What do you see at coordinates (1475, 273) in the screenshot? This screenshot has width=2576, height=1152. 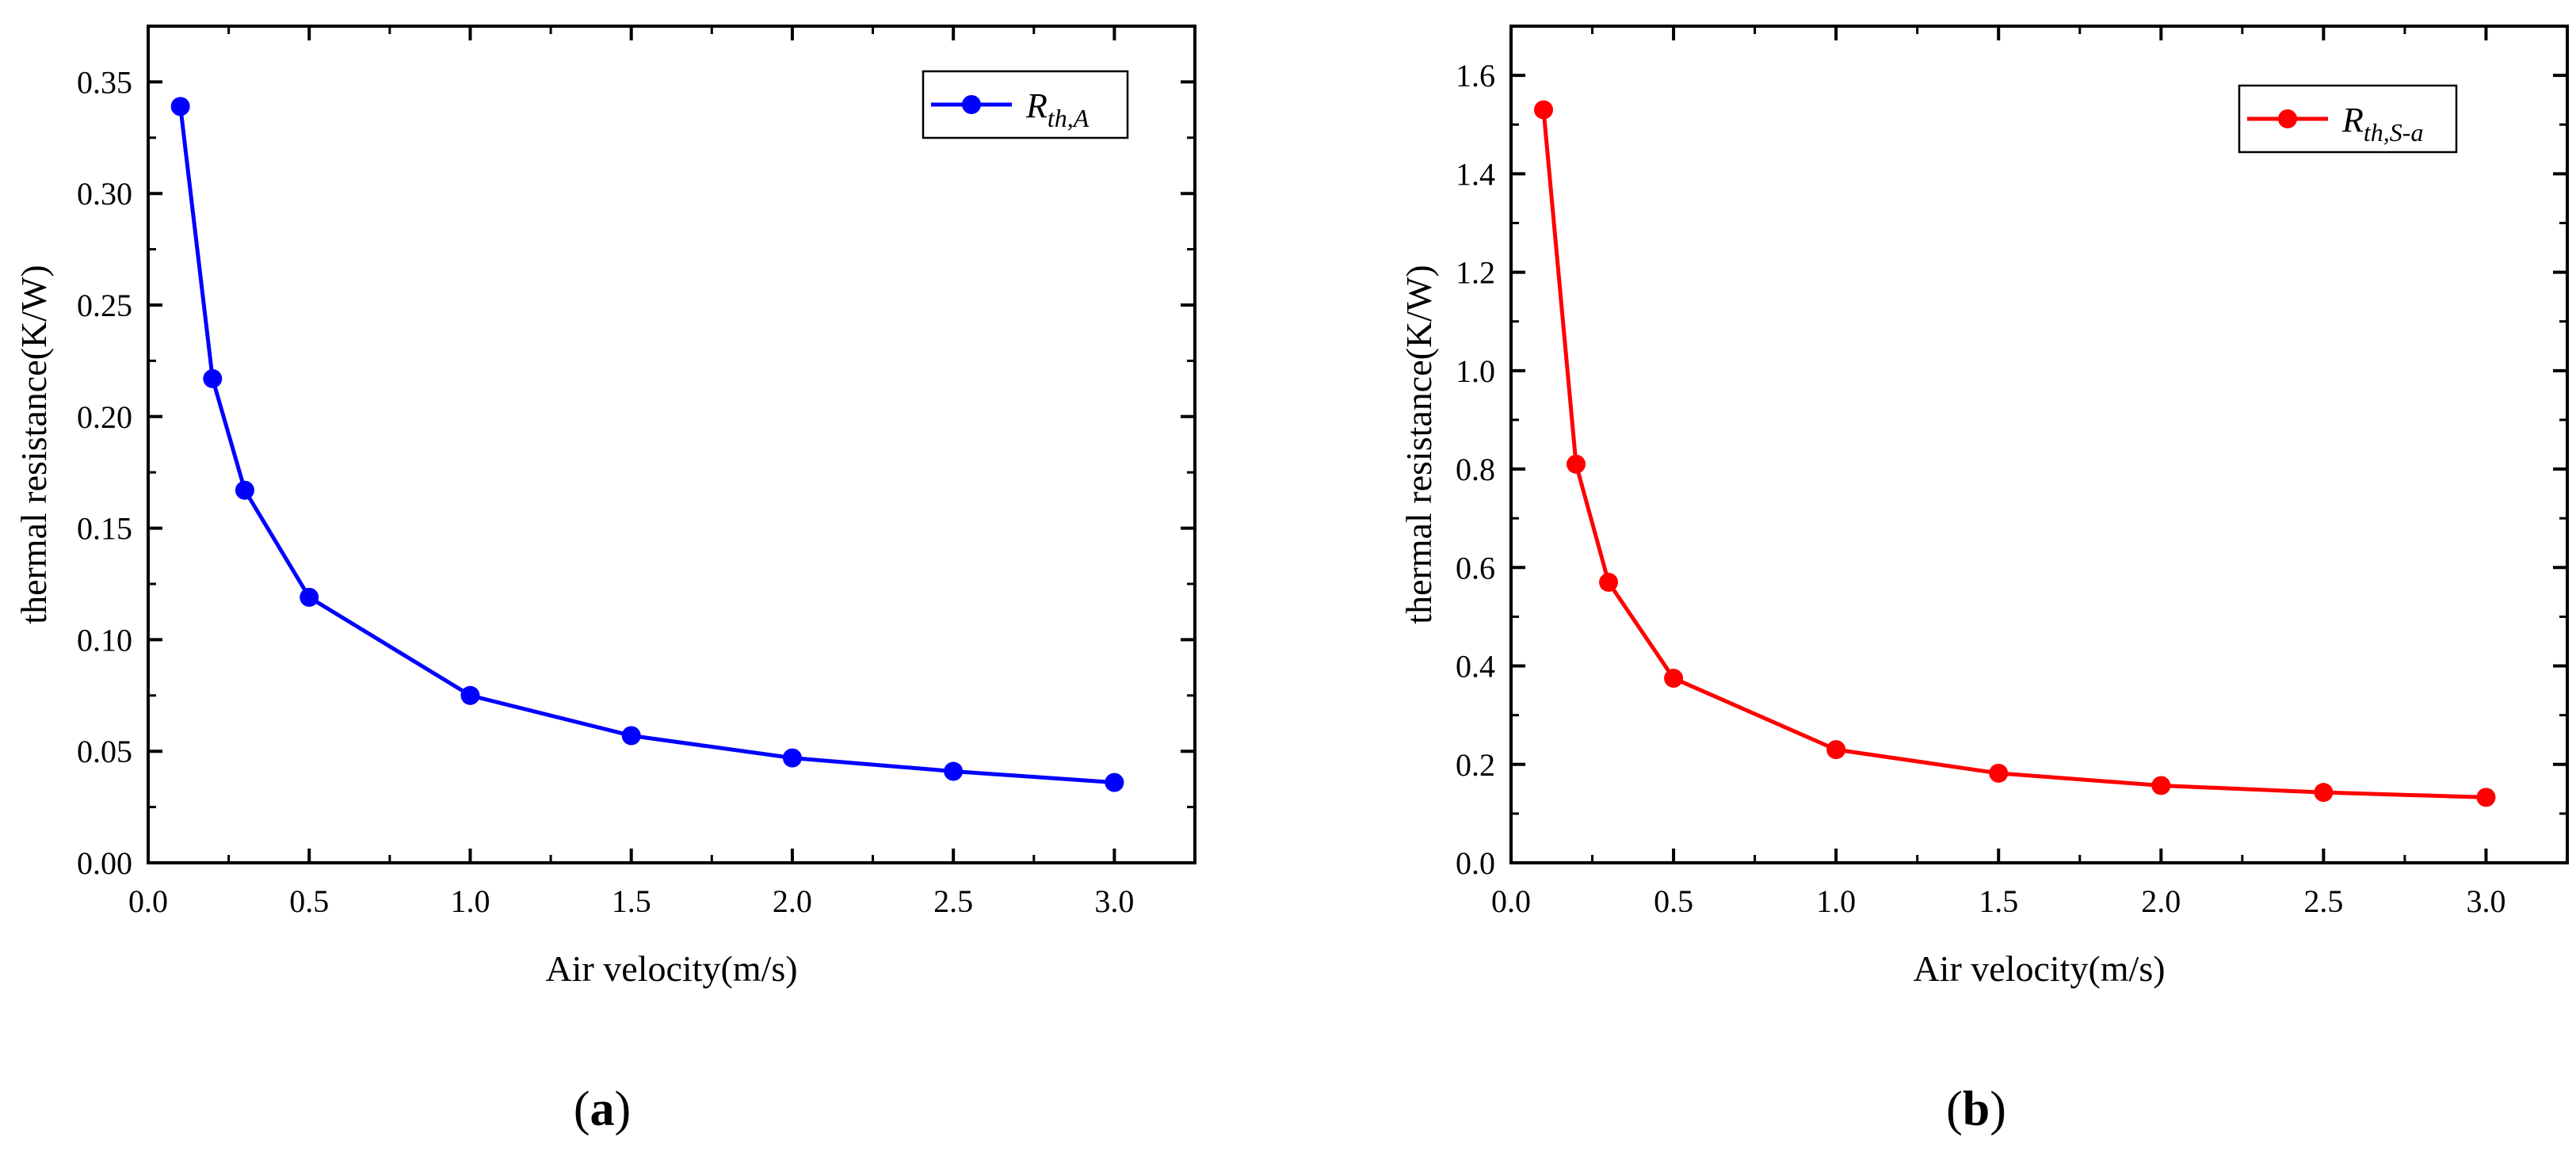 I see `y-tick-label: 1.2` at bounding box center [1475, 273].